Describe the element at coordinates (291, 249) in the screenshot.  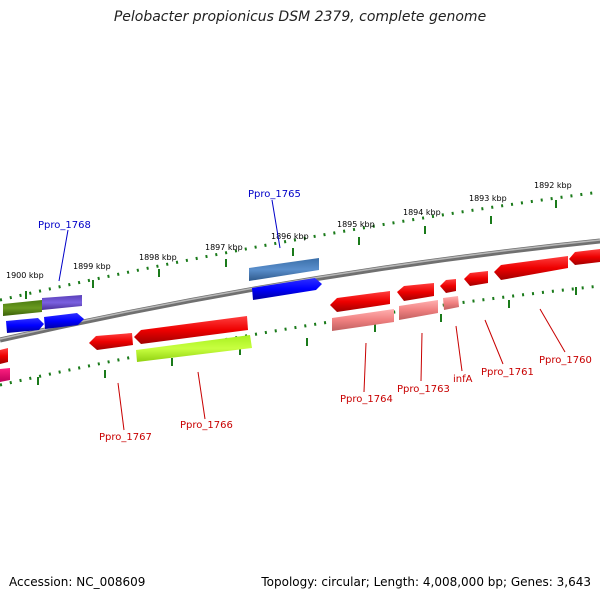
I see `upper-scale-ticks` at that location.